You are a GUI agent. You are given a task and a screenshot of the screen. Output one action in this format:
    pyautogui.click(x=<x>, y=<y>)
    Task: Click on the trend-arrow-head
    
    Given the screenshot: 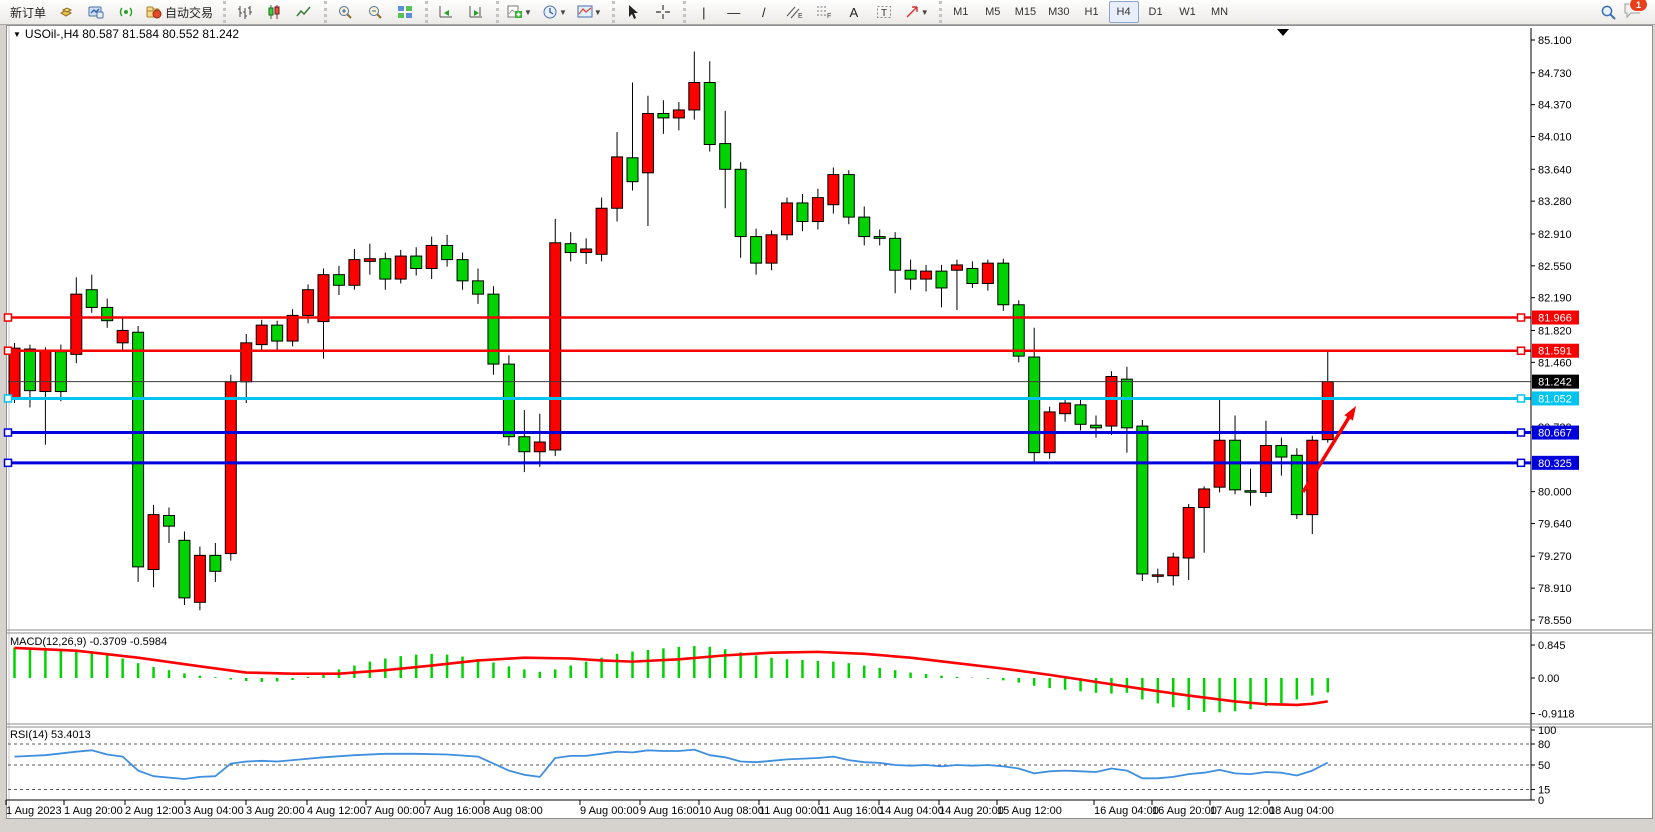 What is the action you would take?
    pyautogui.click(x=1352, y=412)
    